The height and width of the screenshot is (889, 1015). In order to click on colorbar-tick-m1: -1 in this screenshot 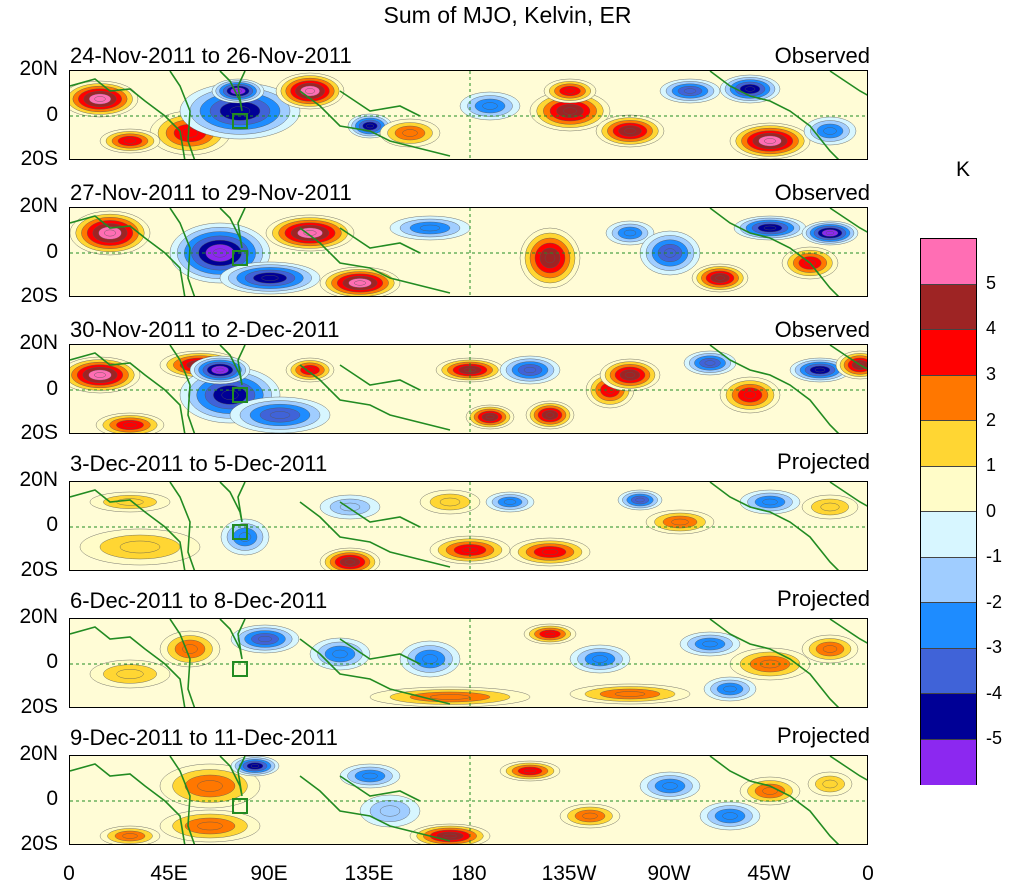, I will do `click(994, 556)`.